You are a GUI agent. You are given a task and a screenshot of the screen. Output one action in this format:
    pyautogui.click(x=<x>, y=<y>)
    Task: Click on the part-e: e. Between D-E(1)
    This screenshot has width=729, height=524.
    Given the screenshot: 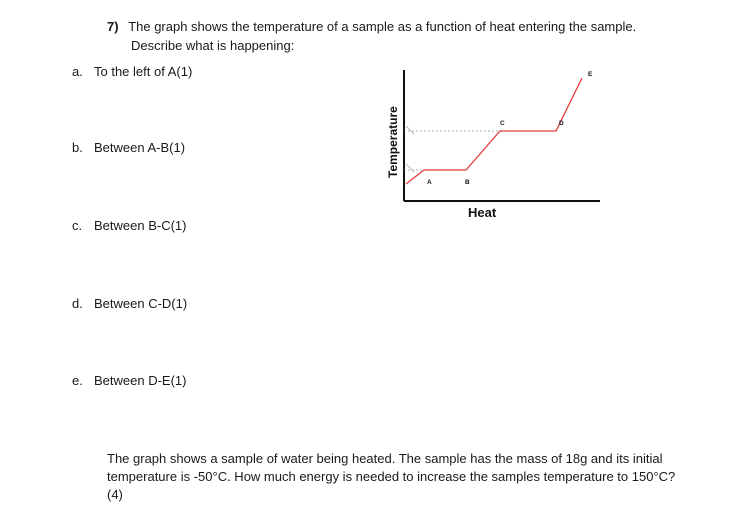 What is the action you would take?
    pyautogui.click(x=129, y=380)
    